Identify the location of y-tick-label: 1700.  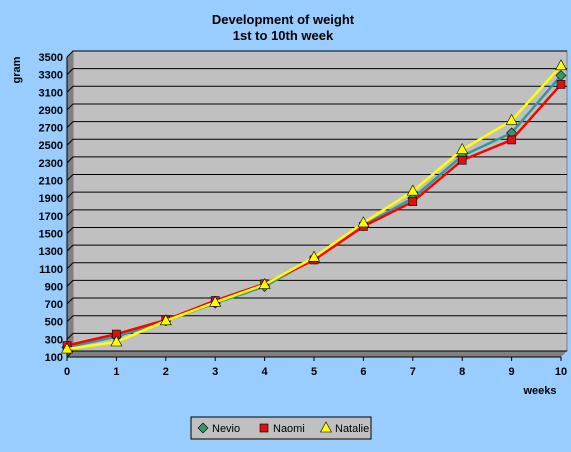
(51, 217).